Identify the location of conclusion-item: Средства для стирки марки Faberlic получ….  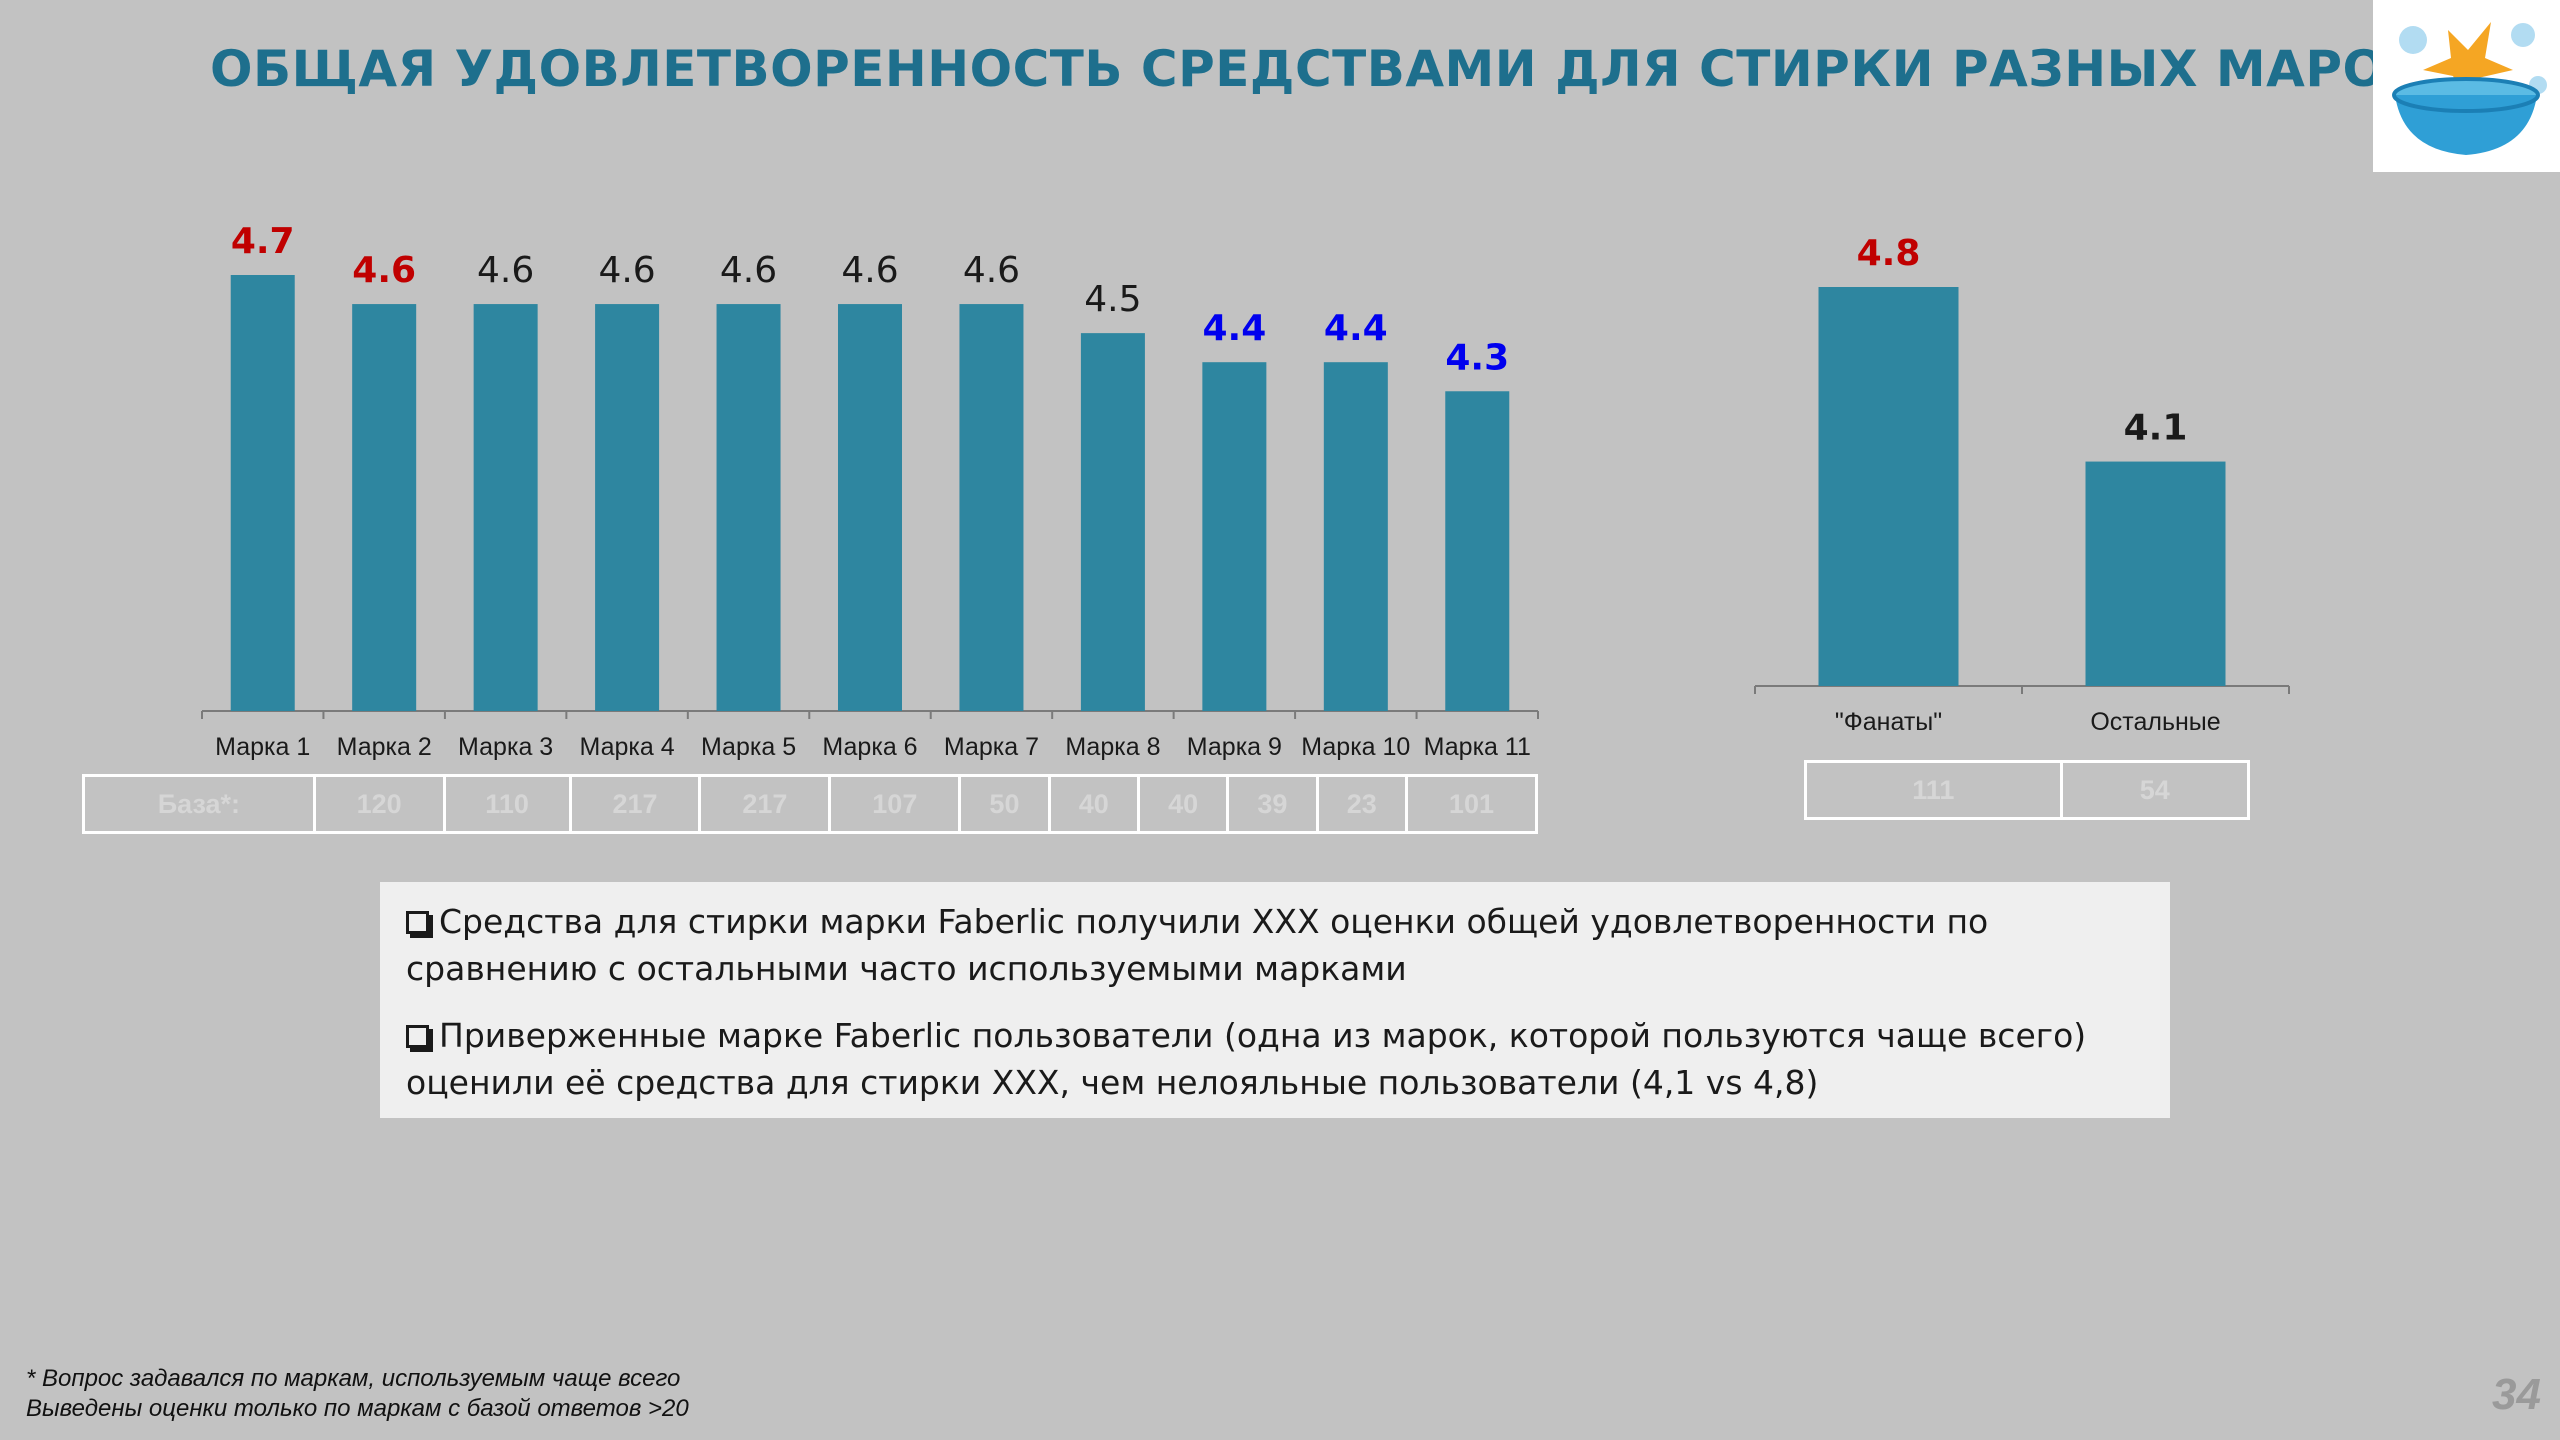
(1197, 945).